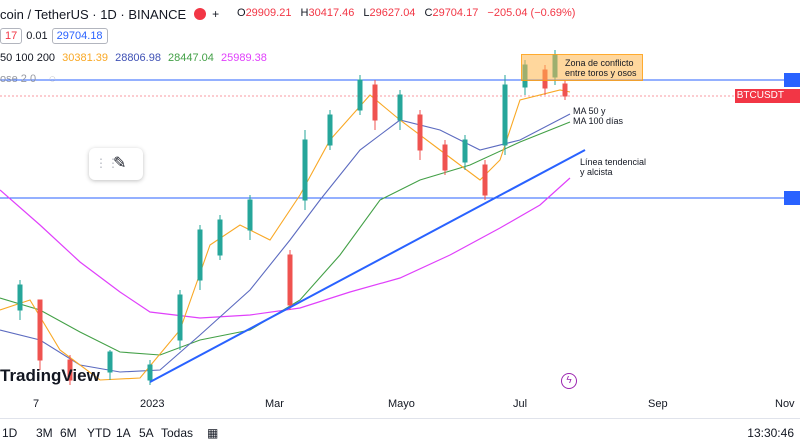 The width and height of the screenshot is (800, 446). Describe the element at coordinates (68, 433) in the screenshot. I see `tf-6m: 6M` at that location.